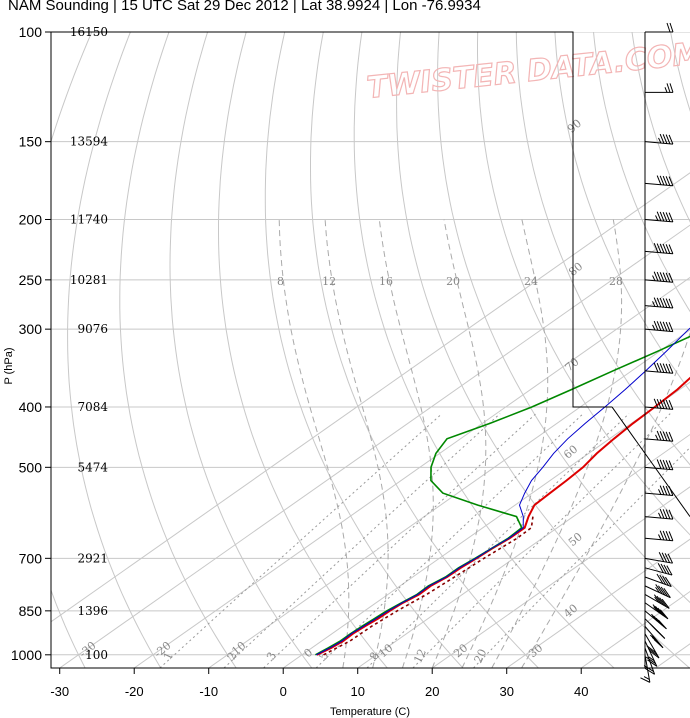 The height and width of the screenshot is (718, 690). What do you see at coordinates (481, 656) in the screenshot?
I see `mixing-ratio-label: 20` at bounding box center [481, 656].